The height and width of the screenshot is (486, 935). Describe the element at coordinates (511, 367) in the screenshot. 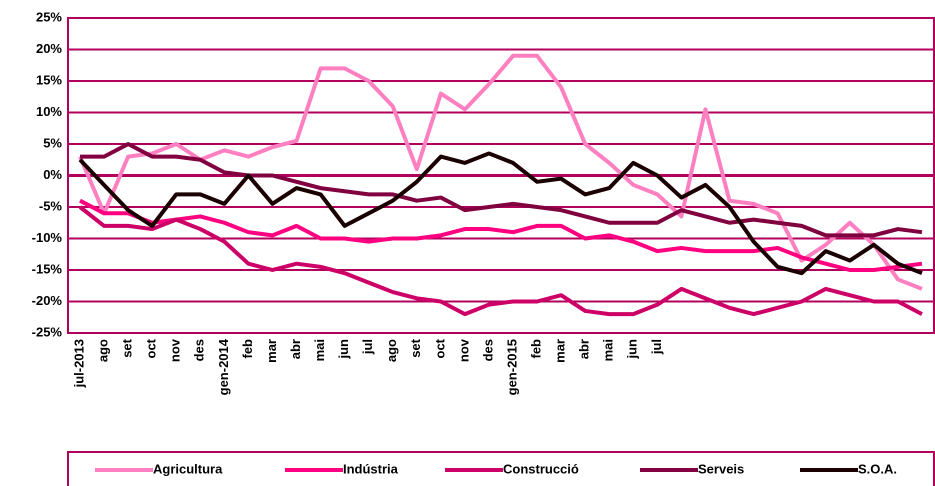

I see `x-tick-label: gen-2015` at that location.